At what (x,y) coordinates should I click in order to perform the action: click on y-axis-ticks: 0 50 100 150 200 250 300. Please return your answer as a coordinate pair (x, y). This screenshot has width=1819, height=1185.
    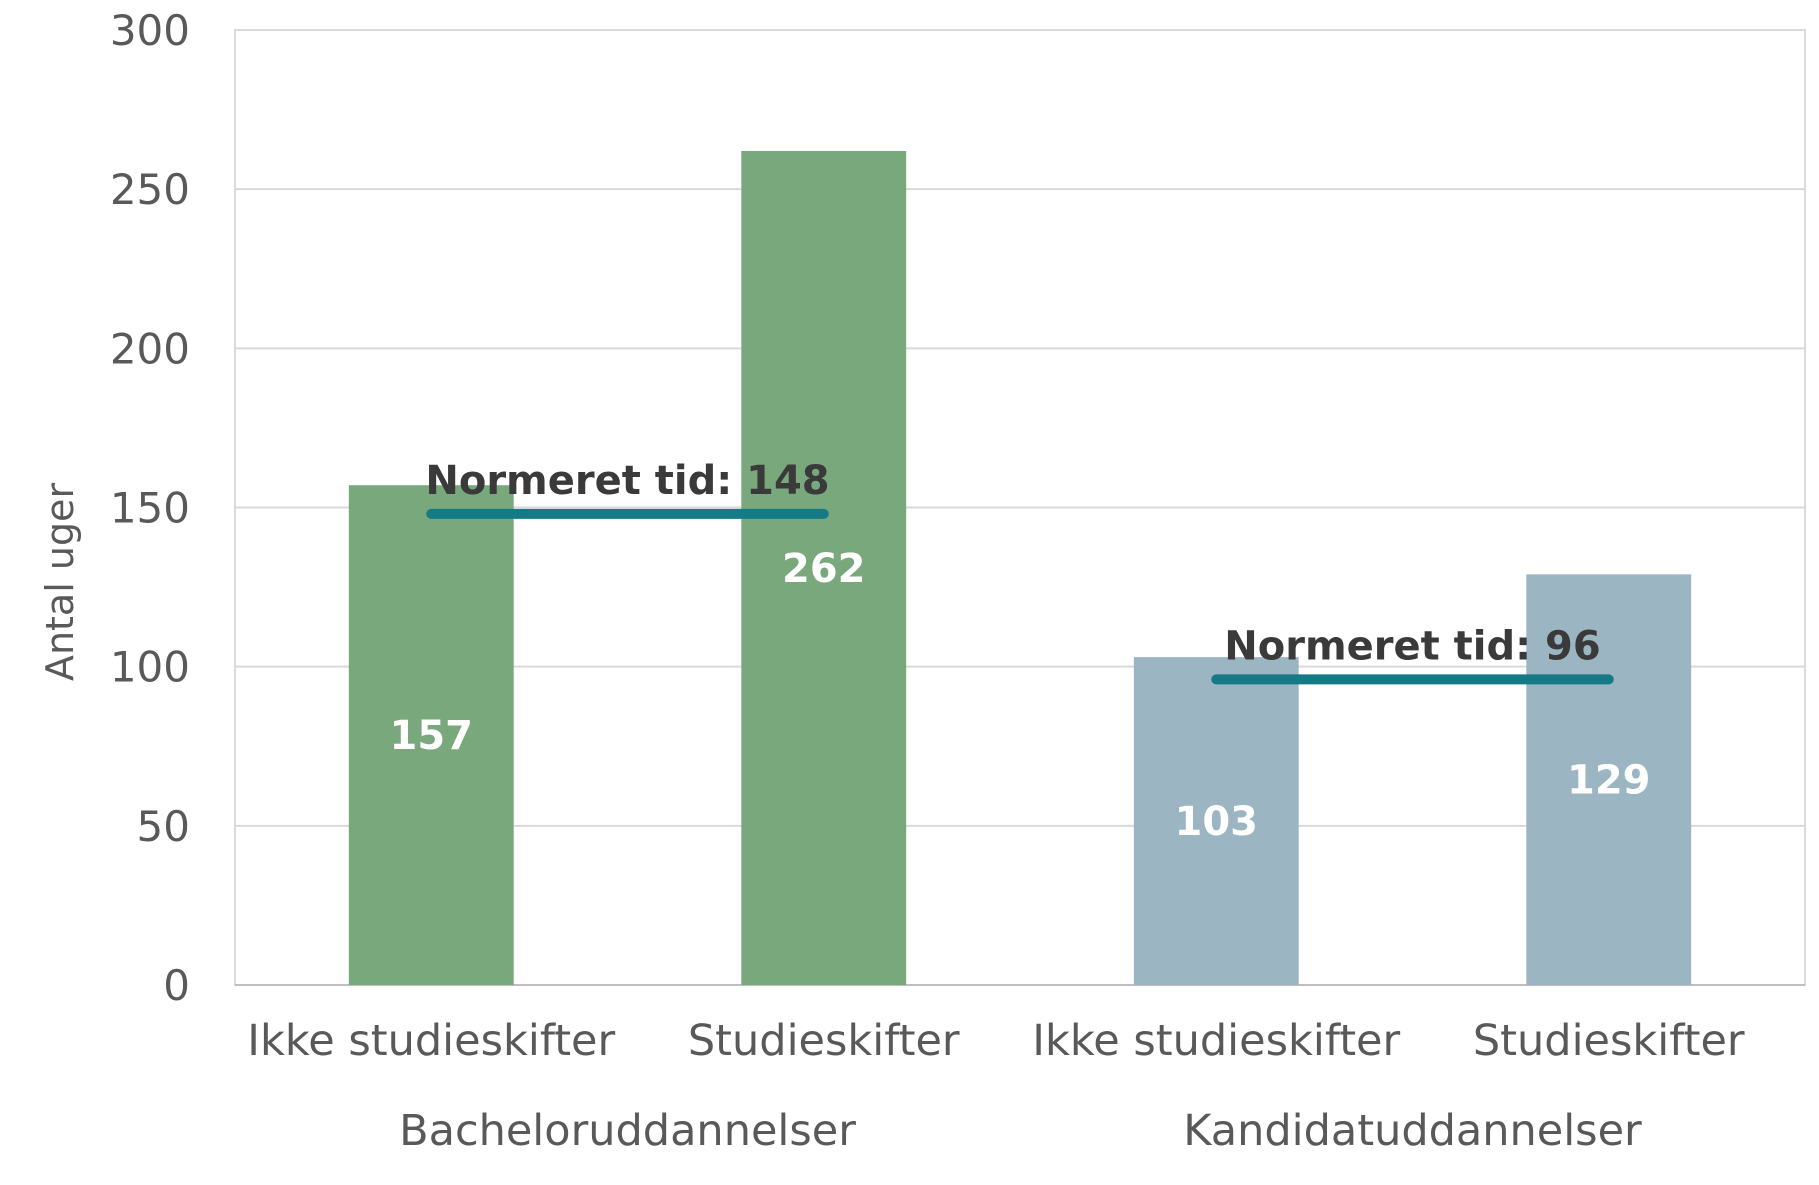
    Looking at the image, I should click on (150, 508).